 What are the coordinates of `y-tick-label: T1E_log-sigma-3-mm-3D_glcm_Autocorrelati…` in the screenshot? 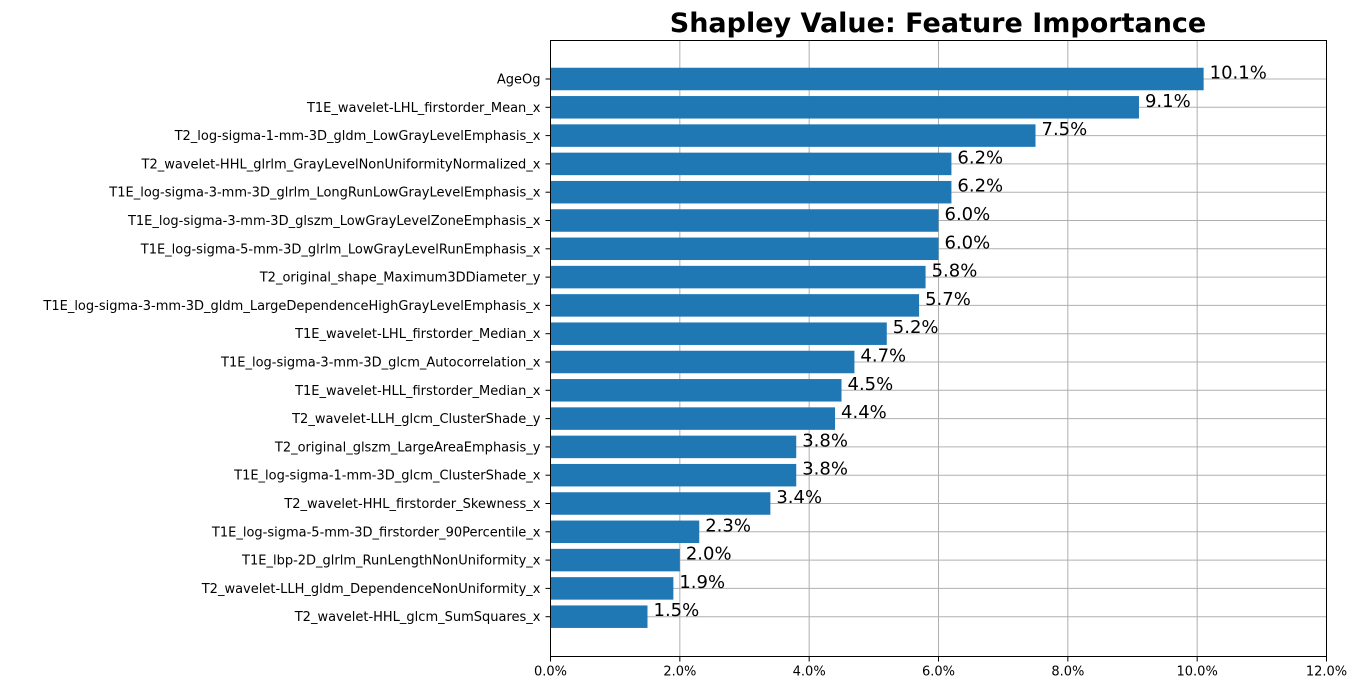 It's located at (380, 363).